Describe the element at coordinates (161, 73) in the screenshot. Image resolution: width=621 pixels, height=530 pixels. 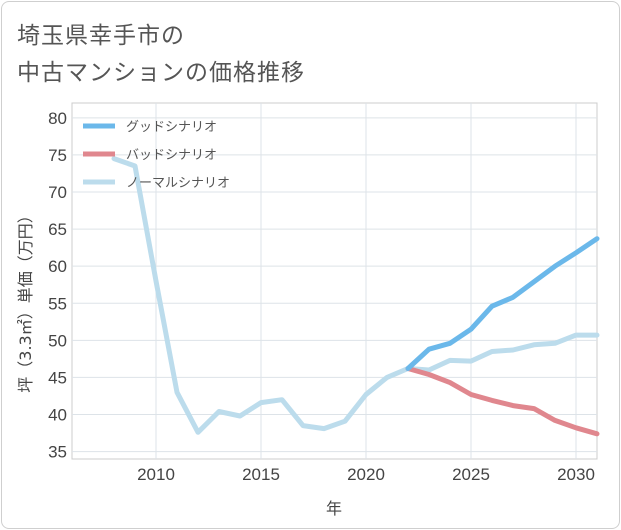
I see `chart-title-line2: 中古マンションの価格推移` at that location.